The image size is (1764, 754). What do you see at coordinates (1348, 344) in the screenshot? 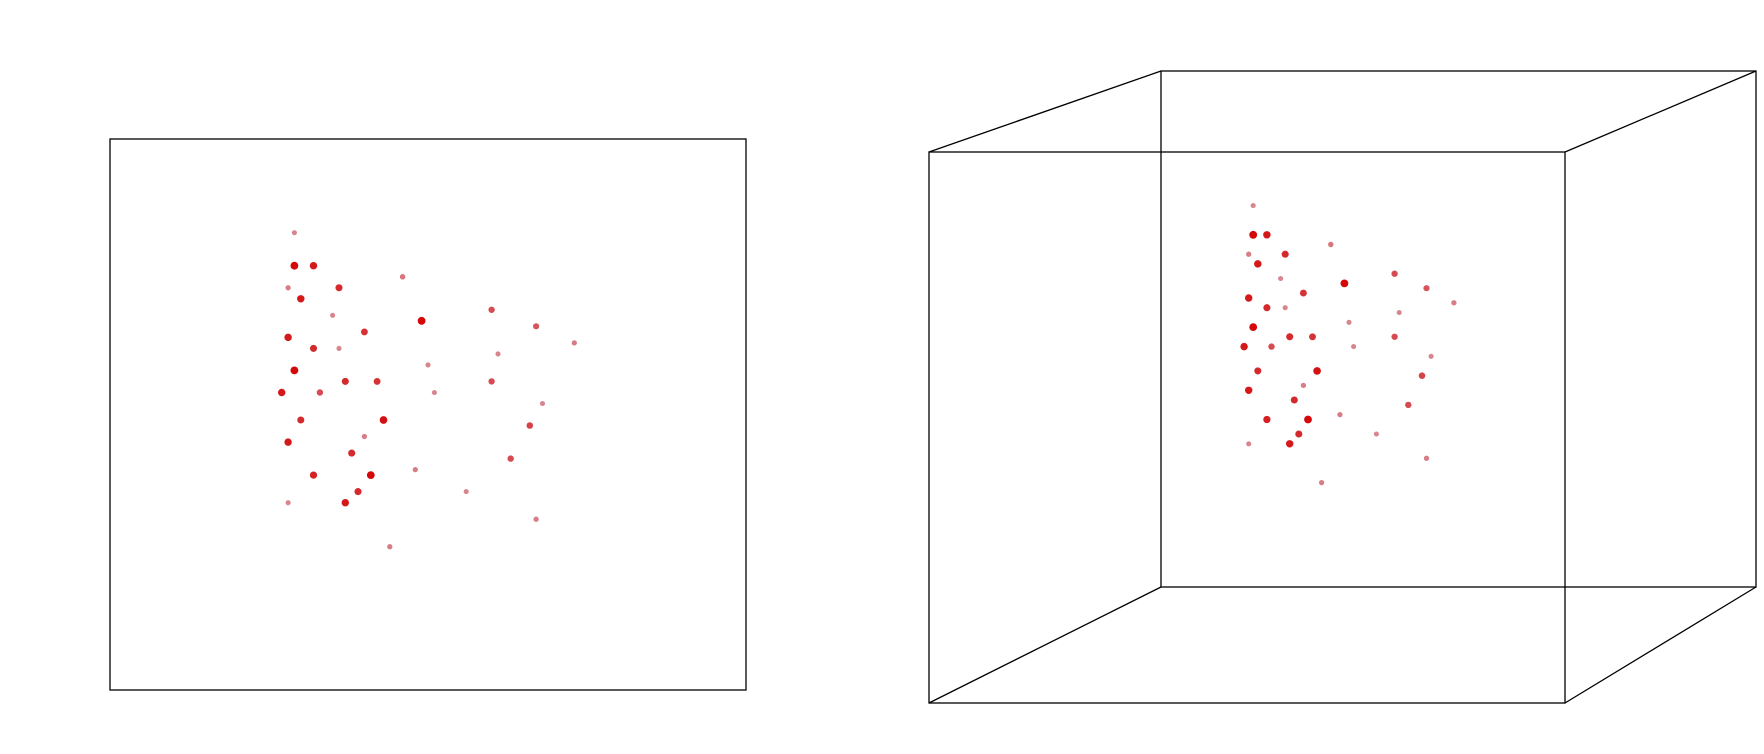
I see `scatter-points-3d` at bounding box center [1348, 344].